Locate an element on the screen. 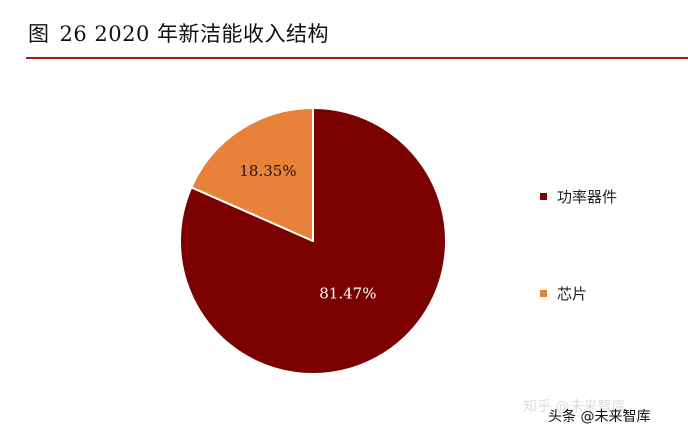 This screenshot has height=438, width=688. figure-title: 图 26 2020 年新洁能收入结构 is located at coordinates (178, 33).